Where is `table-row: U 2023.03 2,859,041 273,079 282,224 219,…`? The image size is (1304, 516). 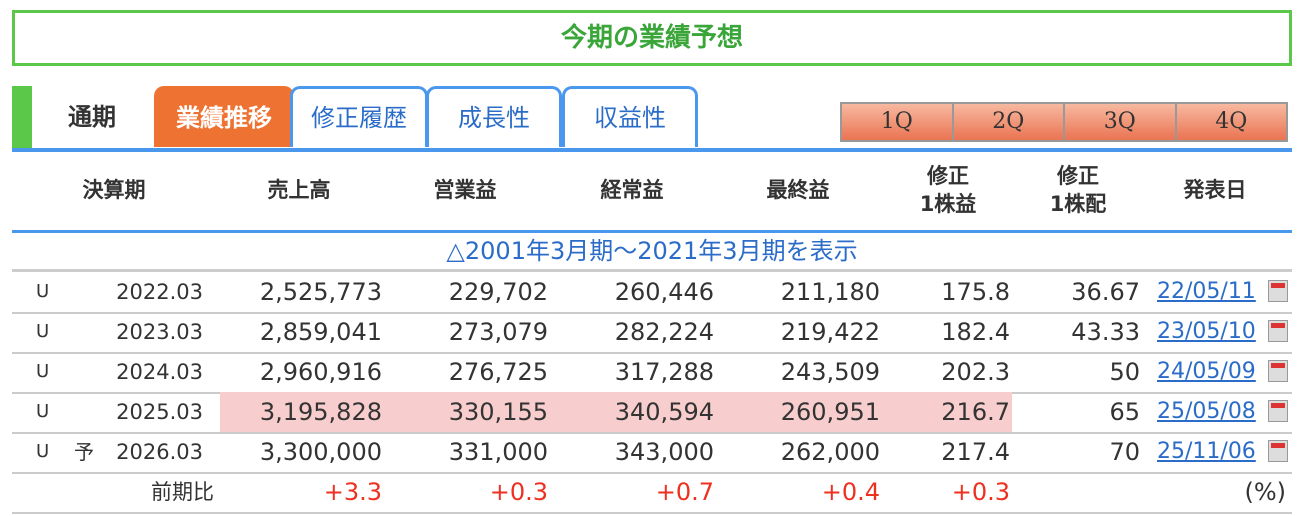
table-row: U 2023.03 2,859,041 273,079 282,224 219,… is located at coordinates (652, 333).